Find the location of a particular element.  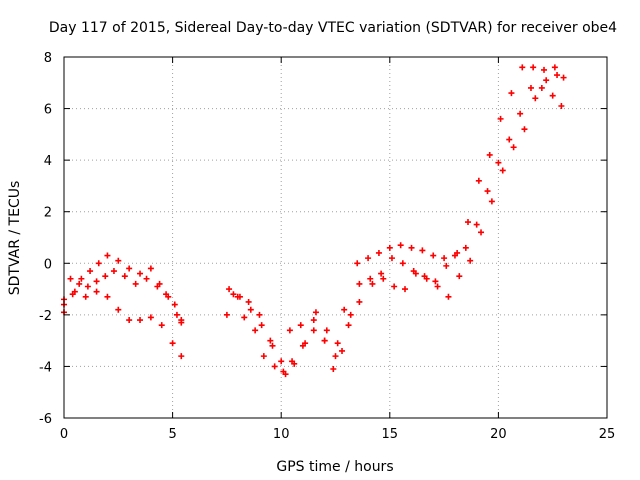

y-tick-label: -2 is located at coordinates (45, 316).